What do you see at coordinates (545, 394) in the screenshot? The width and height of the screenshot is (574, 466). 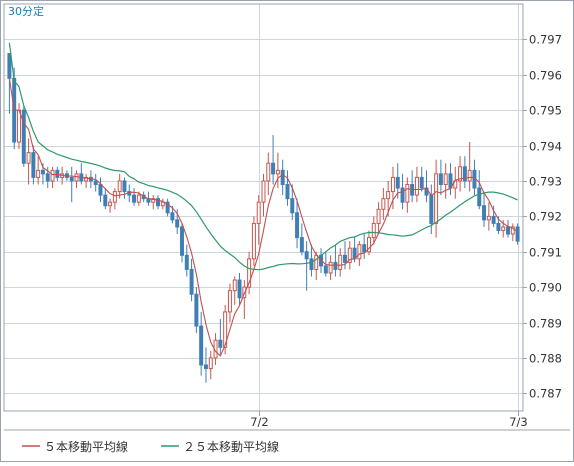 I see `y-tick-label: 0.787` at bounding box center [545, 394].